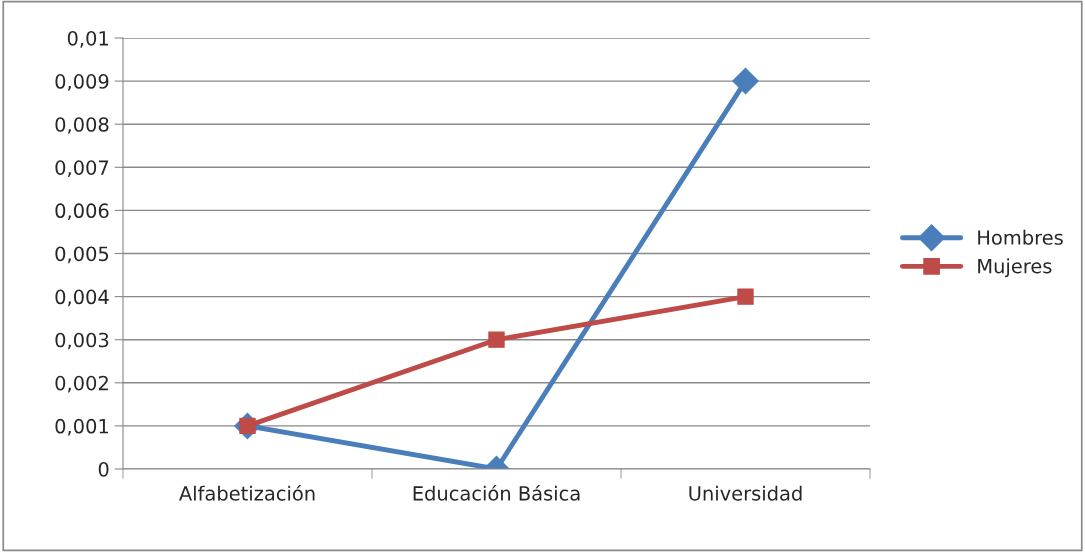 Image resolution: width=1085 pixels, height=552 pixels. I want to click on y-tick-label: 0,009, so click(82, 82).